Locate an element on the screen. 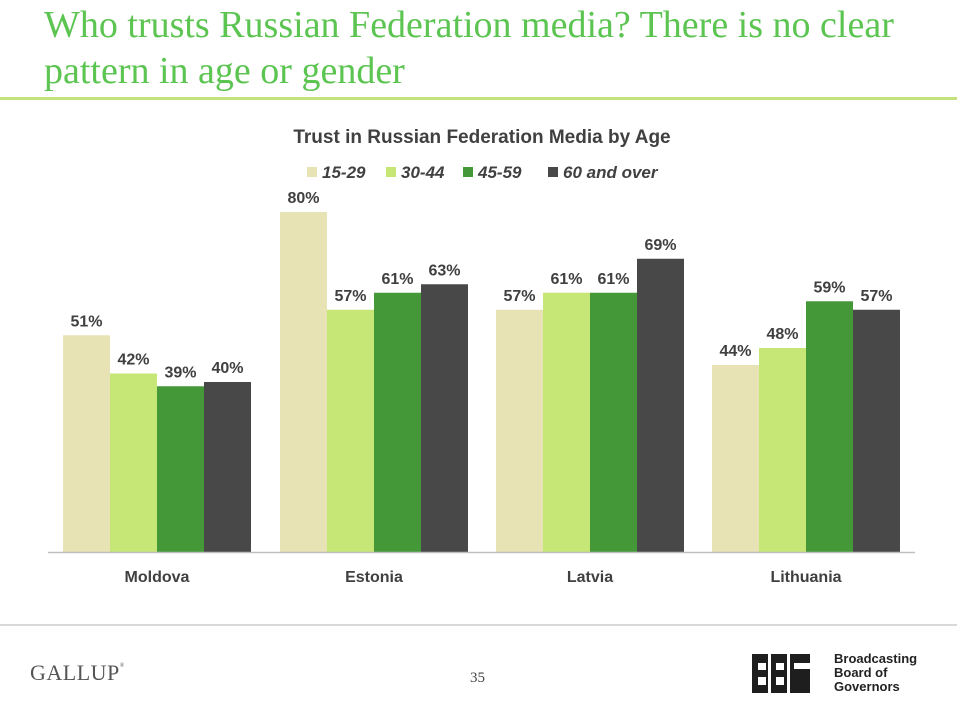 This screenshot has height=716, width=957. category-labels: Moldova Estonia Latvia Lithuania is located at coordinates (483, 577).